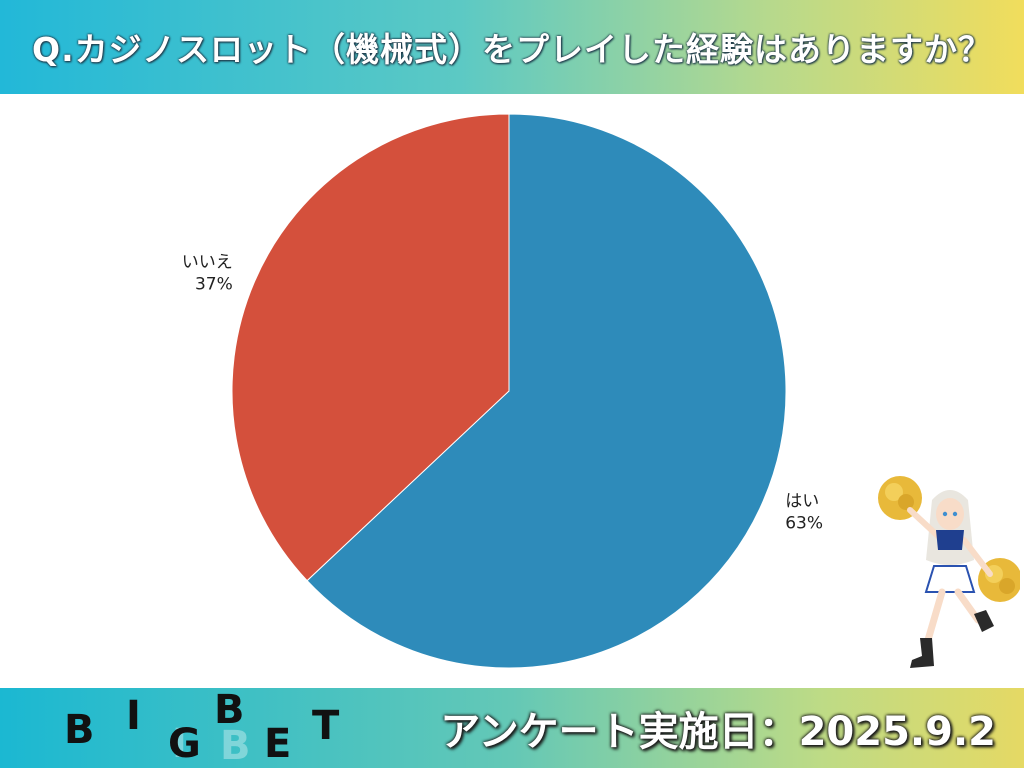 The width and height of the screenshot is (1024, 769). I want to click on pie-slice-percent: 63%, so click(804, 524).